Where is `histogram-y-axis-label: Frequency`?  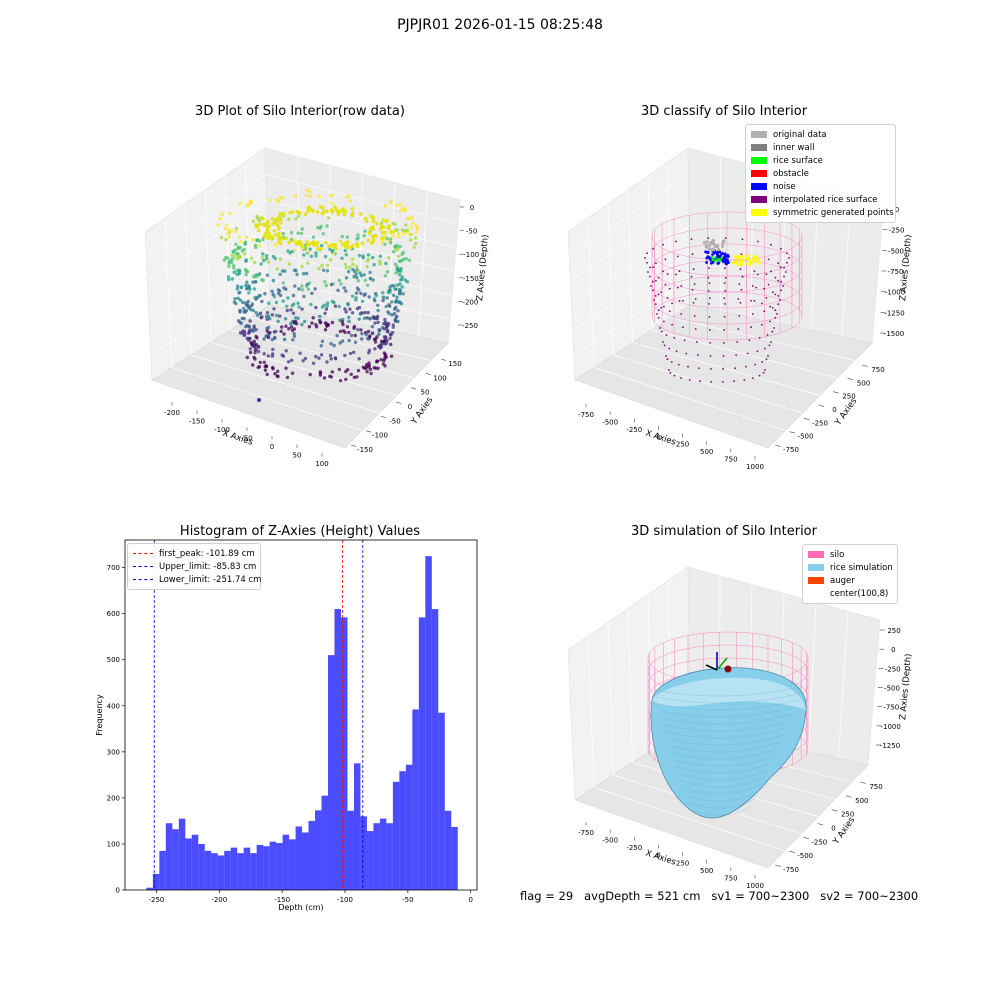
histogram-y-axis-label: Frequency is located at coordinates (99, 715).